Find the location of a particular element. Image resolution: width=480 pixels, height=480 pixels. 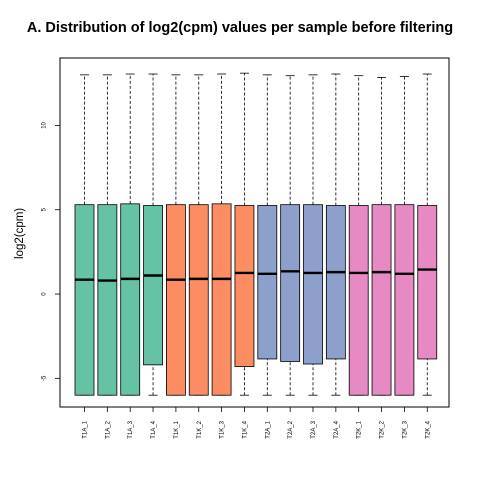

x-tick-label: T1K_1 is located at coordinates (177, 429).